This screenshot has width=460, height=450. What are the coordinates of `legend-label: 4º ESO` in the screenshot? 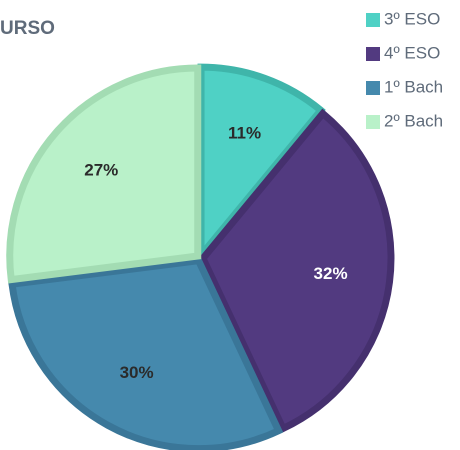 It's located at (412, 52).